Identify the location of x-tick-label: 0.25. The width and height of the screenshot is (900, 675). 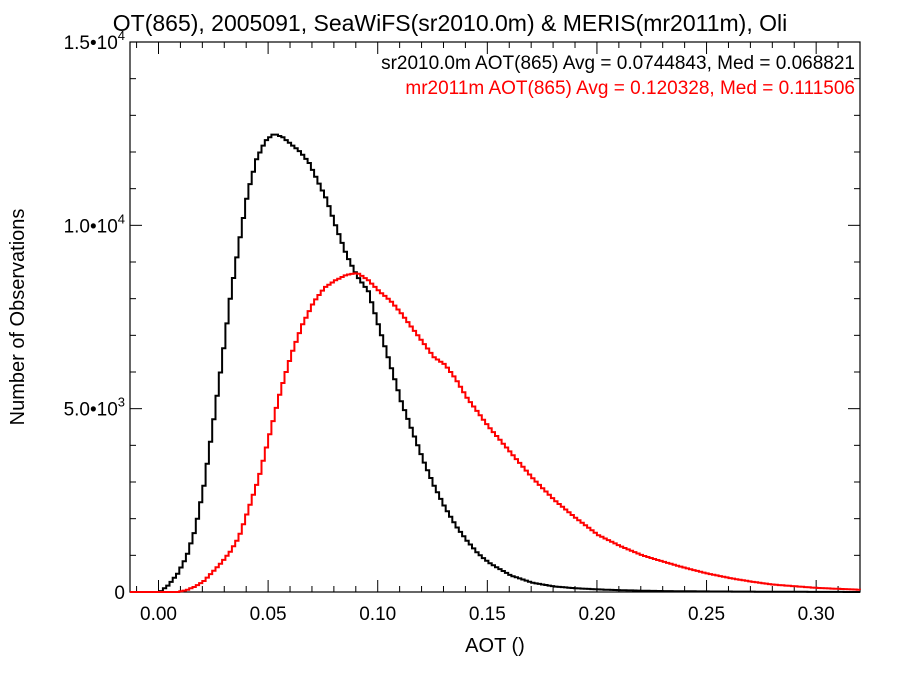
(706, 614).